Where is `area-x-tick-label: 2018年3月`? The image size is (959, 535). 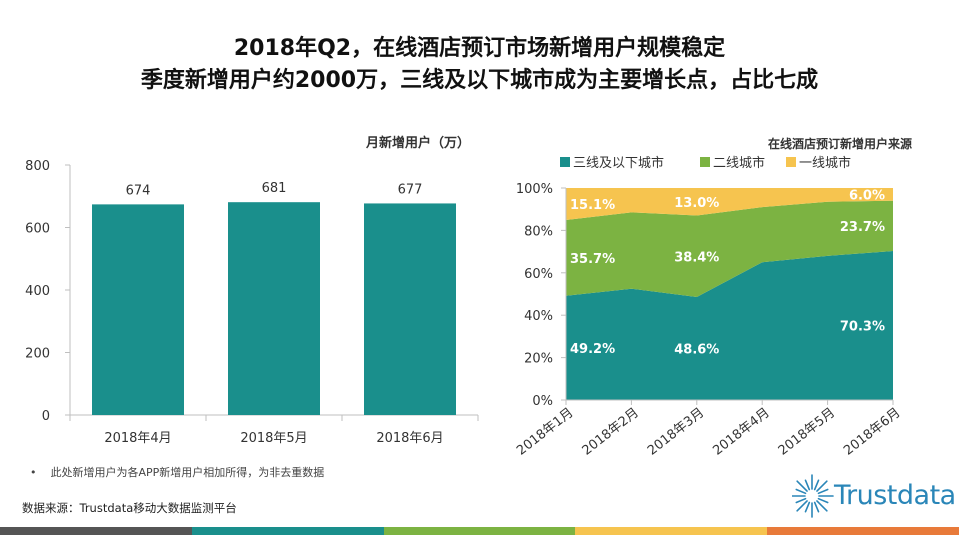
area-x-tick-label: 2018年3月 is located at coordinates (676, 431).